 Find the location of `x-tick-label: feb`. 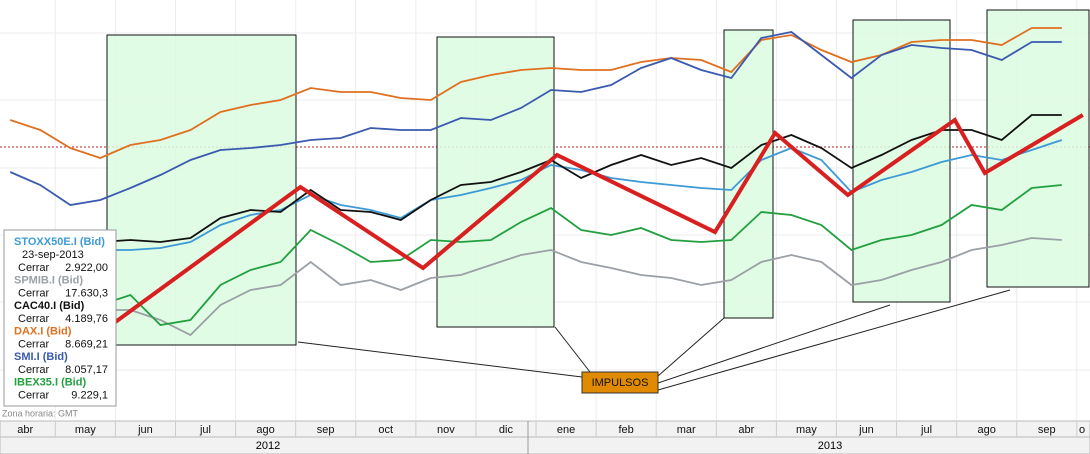

x-tick-label: feb is located at coordinates (625, 430).